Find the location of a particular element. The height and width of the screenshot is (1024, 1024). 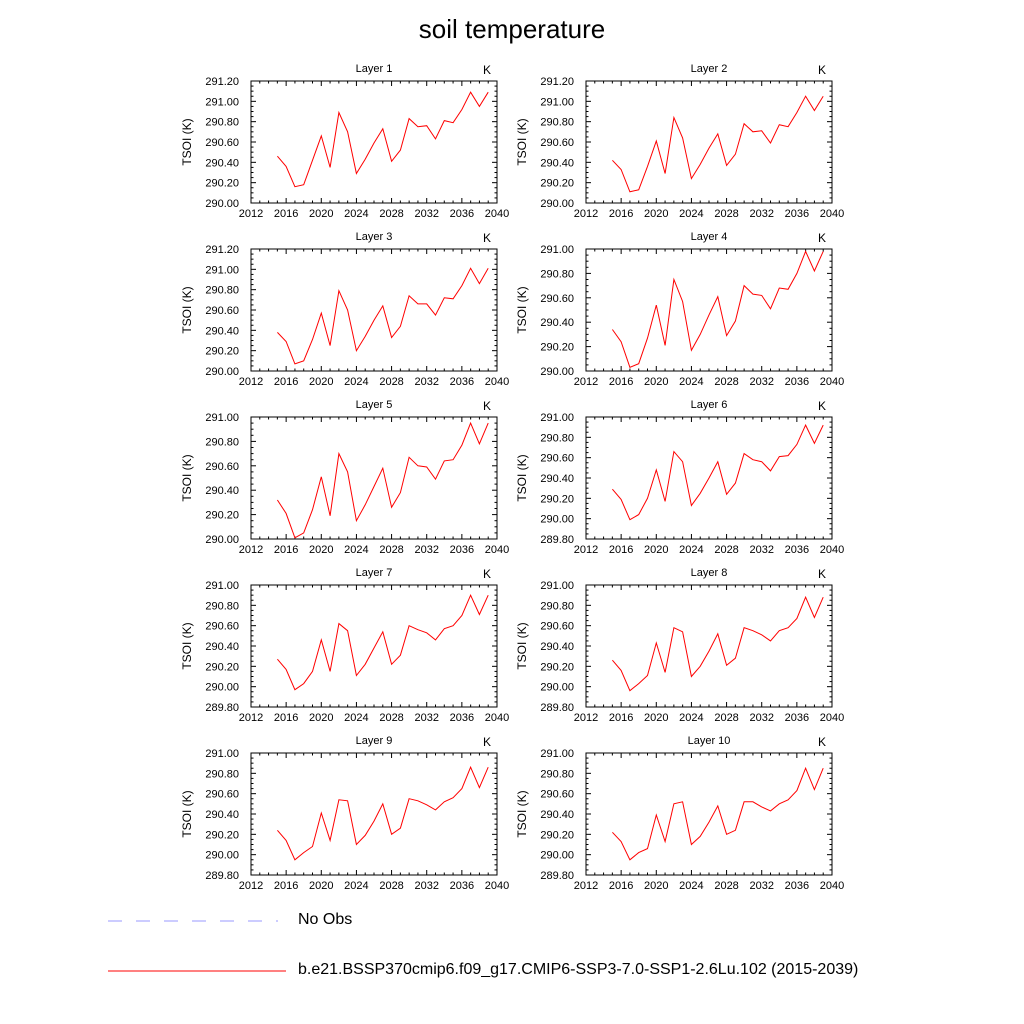

panel-1-series-line is located at coordinates (383, 139).